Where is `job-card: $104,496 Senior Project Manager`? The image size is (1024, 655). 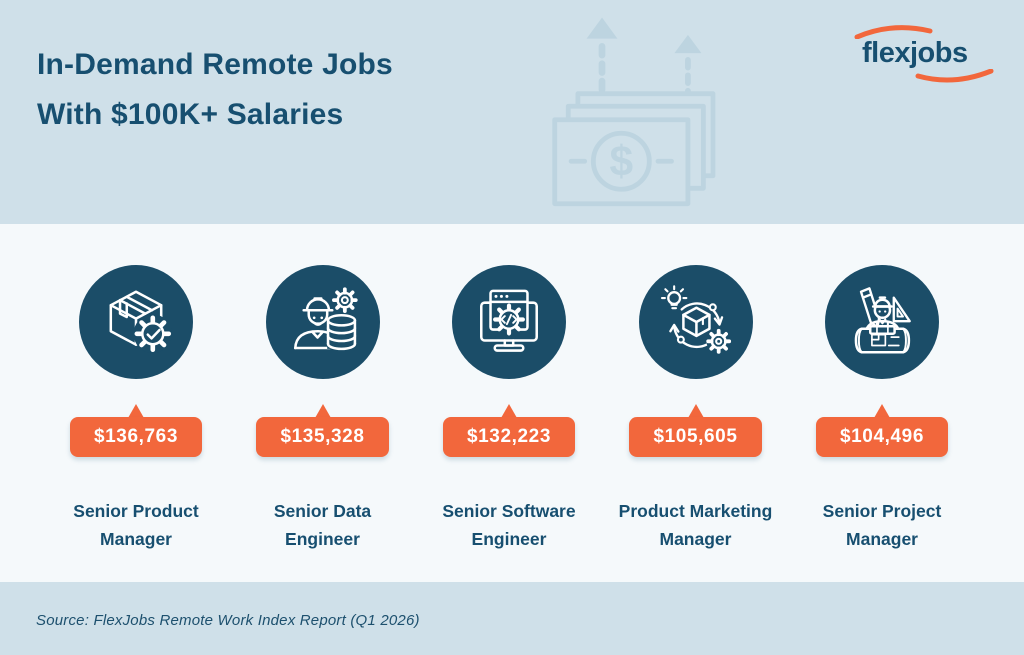 job-card: $104,496 Senior Project Manager is located at coordinates (882, 423).